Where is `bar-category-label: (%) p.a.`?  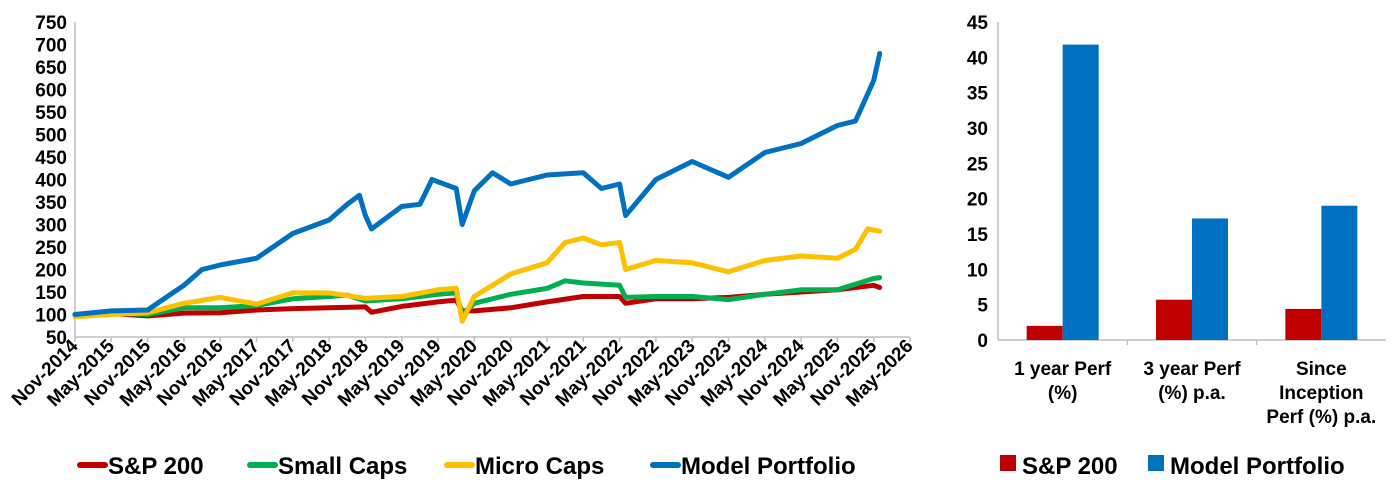 bar-category-label: (%) p.a. is located at coordinates (1192, 393).